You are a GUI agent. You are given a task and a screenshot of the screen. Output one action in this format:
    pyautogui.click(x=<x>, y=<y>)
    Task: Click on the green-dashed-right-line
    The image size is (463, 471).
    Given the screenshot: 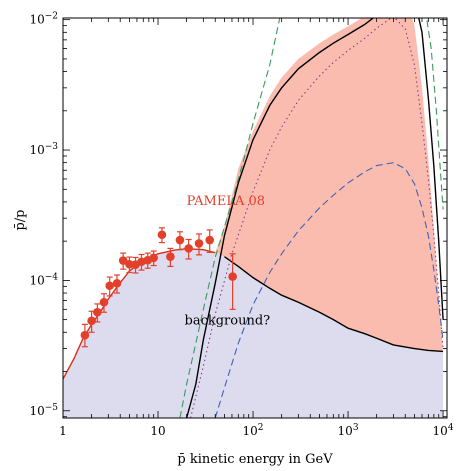 What is the action you would take?
    pyautogui.click(x=435, y=114)
    